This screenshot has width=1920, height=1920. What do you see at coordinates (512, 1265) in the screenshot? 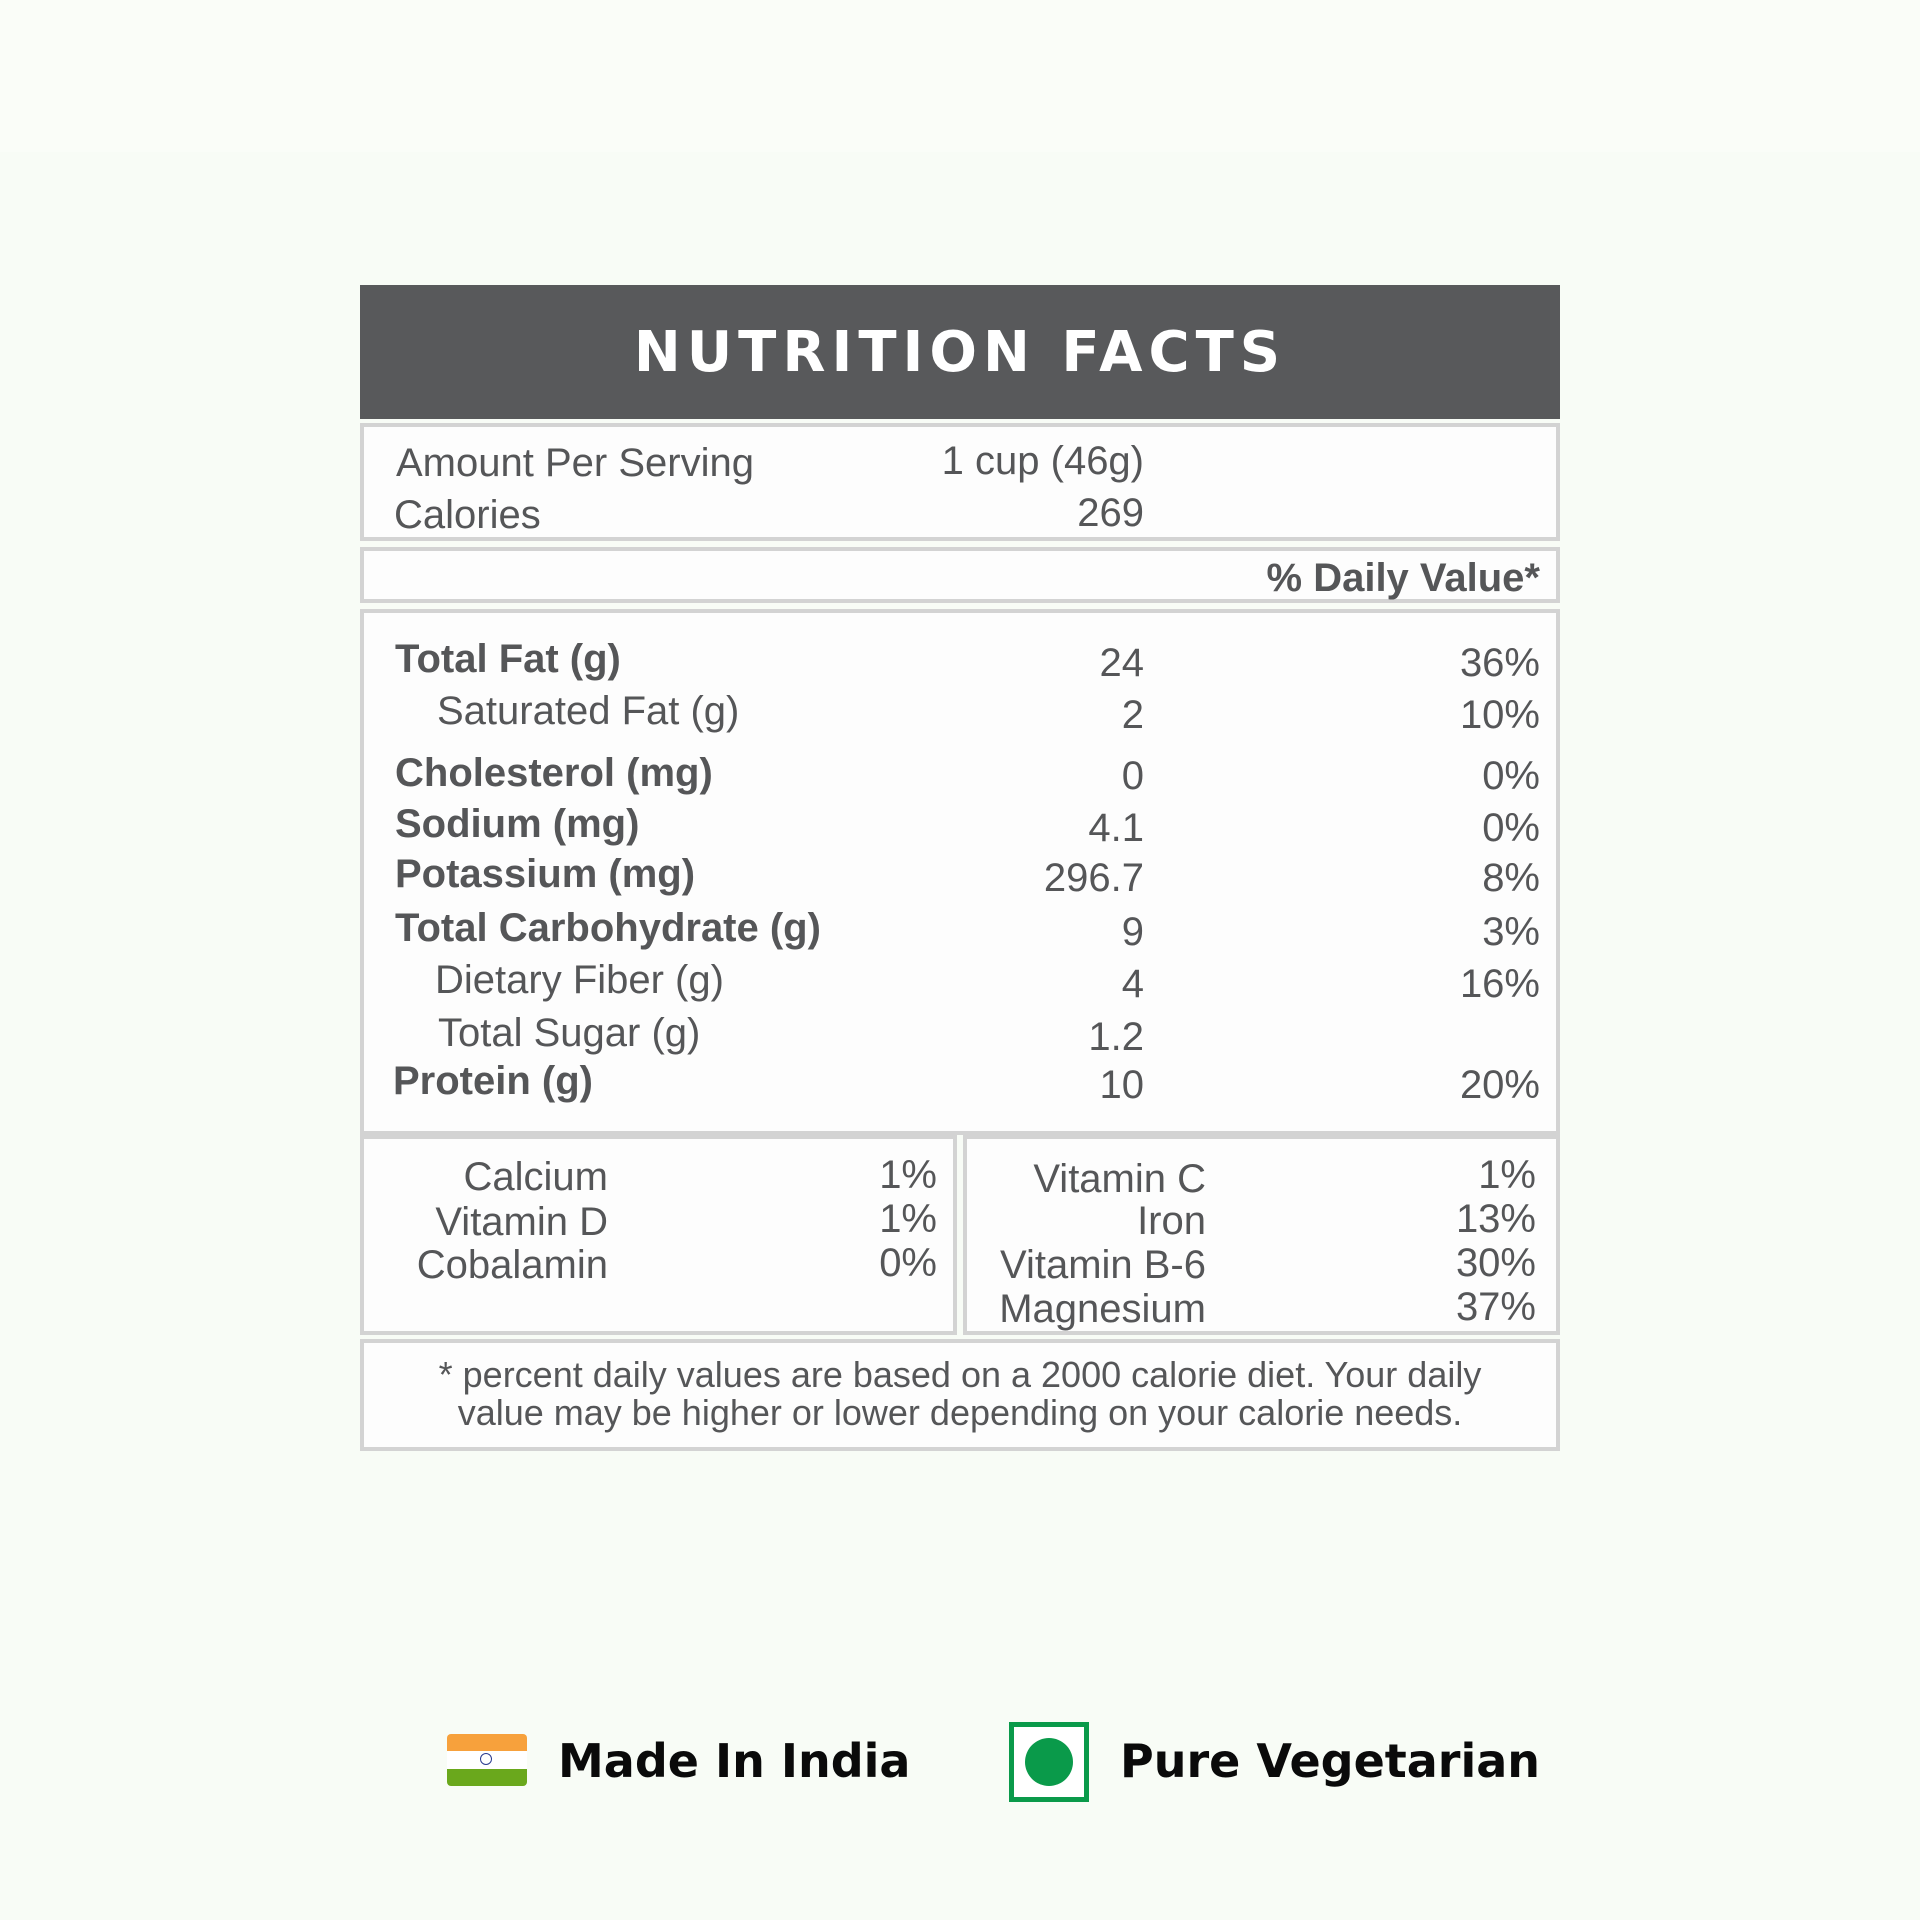
I see `vitamin-label: Cobalamin` at bounding box center [512, 1265].